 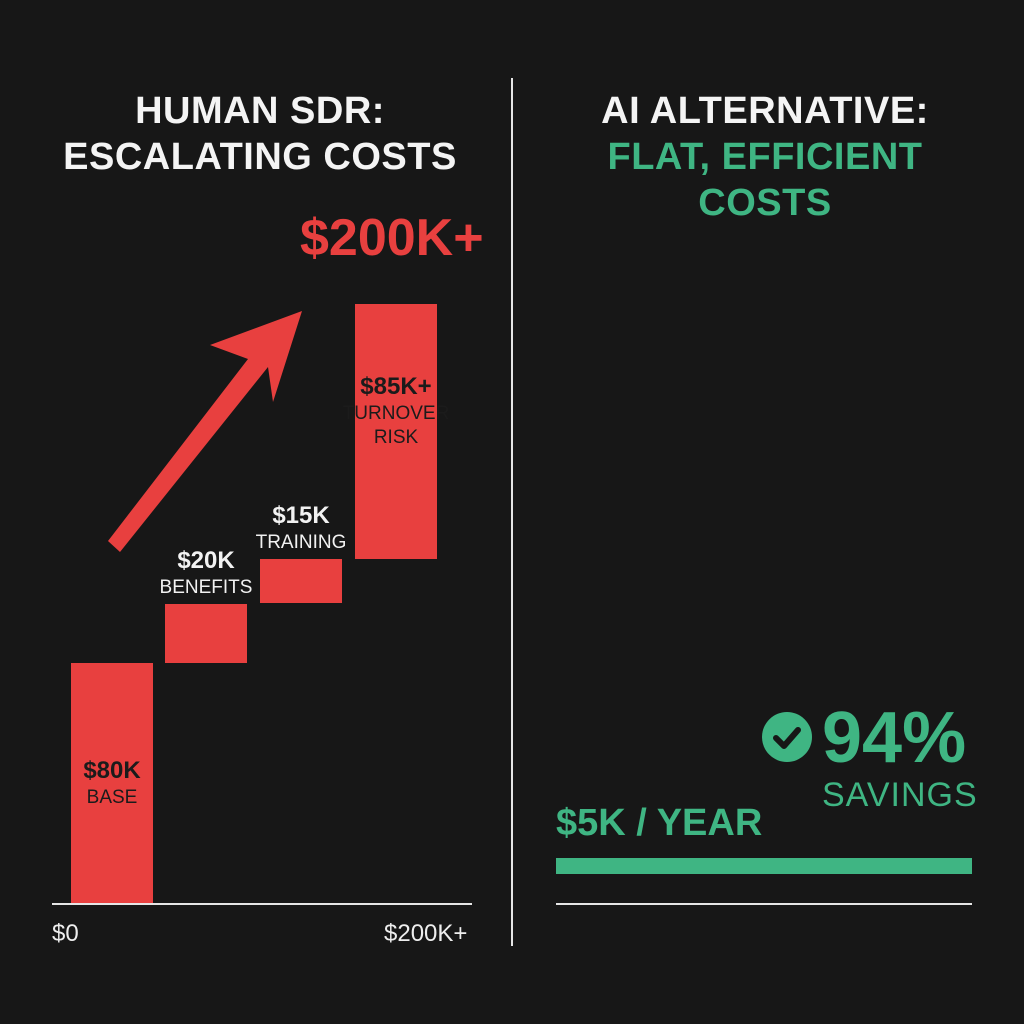 I want to click on left-x-axis, so click(x=262, y=904).